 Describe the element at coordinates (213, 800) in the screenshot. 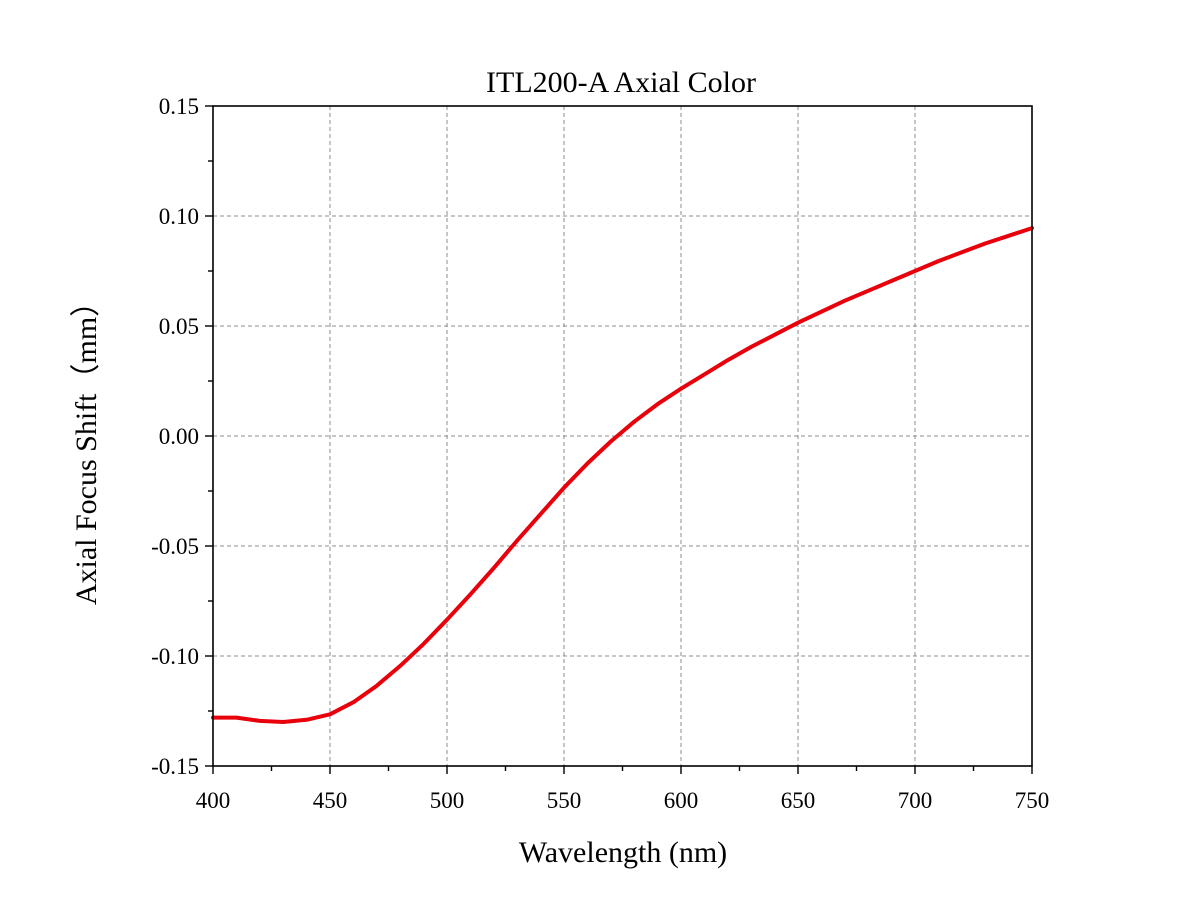

I see `x-tick-label: 400` at that location.